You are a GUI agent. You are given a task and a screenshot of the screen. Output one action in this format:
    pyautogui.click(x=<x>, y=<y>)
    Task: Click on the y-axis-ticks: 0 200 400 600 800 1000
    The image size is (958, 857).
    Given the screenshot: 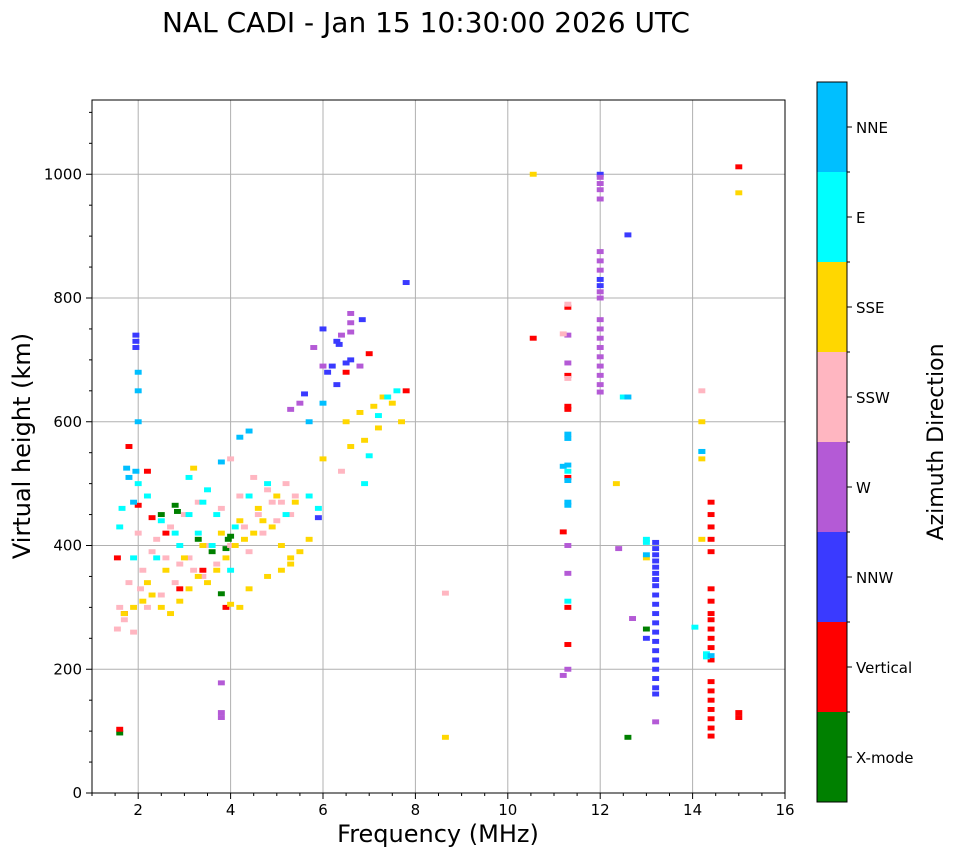 What is the action you would take?
    pyautogui.click(x=68, y=456)
    